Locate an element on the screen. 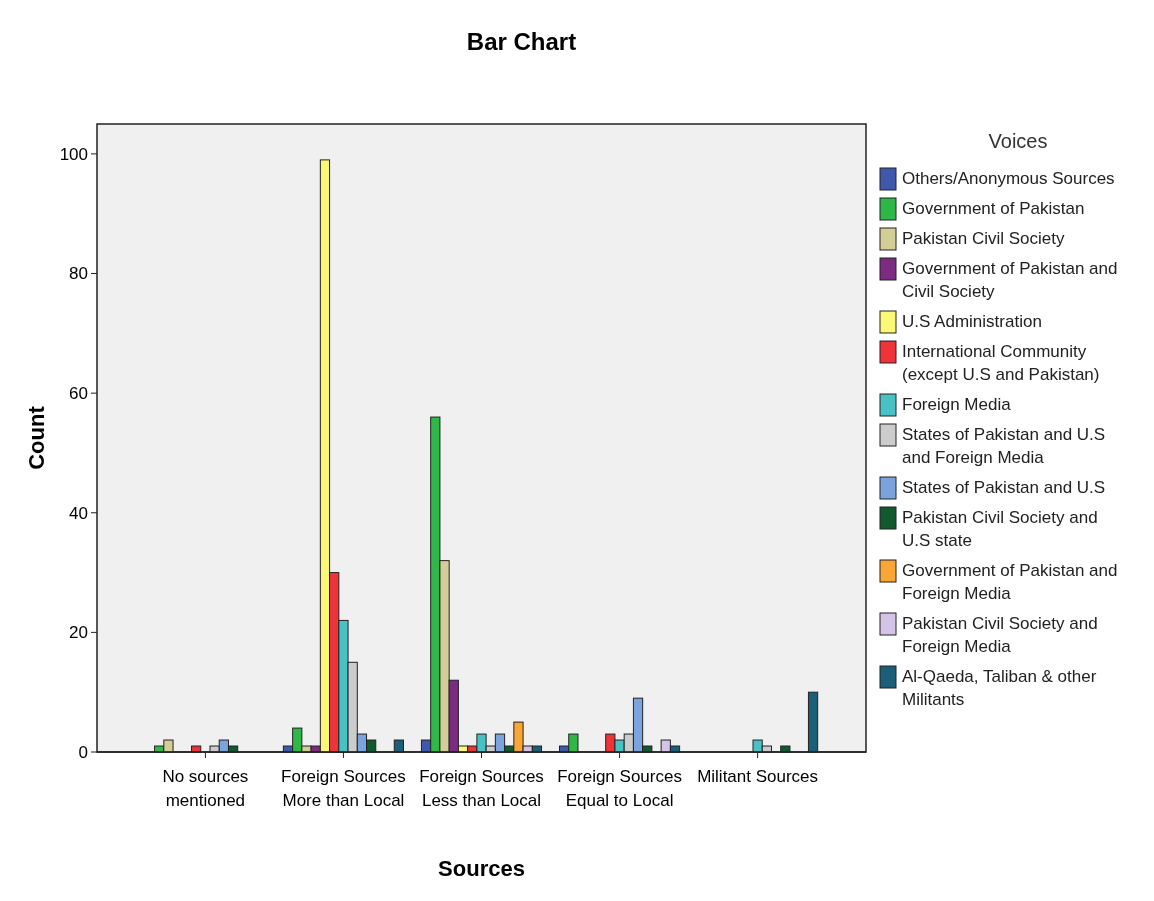 The width and height of the screenshot is (1154, 901). x-tick-label: Foreign Sources More than Local is located at coordinates (343, 788).